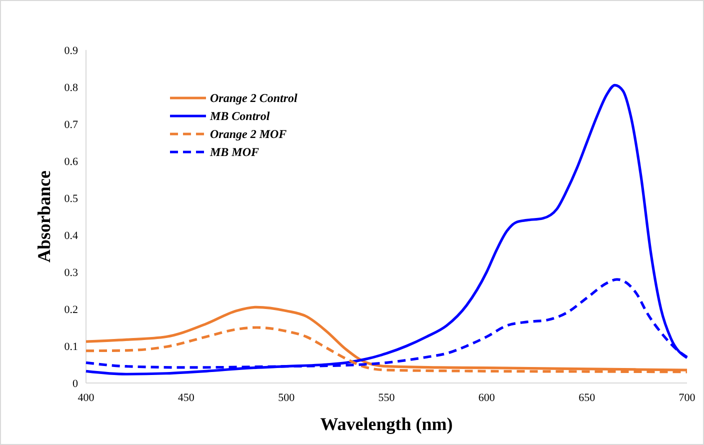  Describe the element at coordinates (71, 50) in the screenshot. I see `y-tick-label: 0.9` at that location.